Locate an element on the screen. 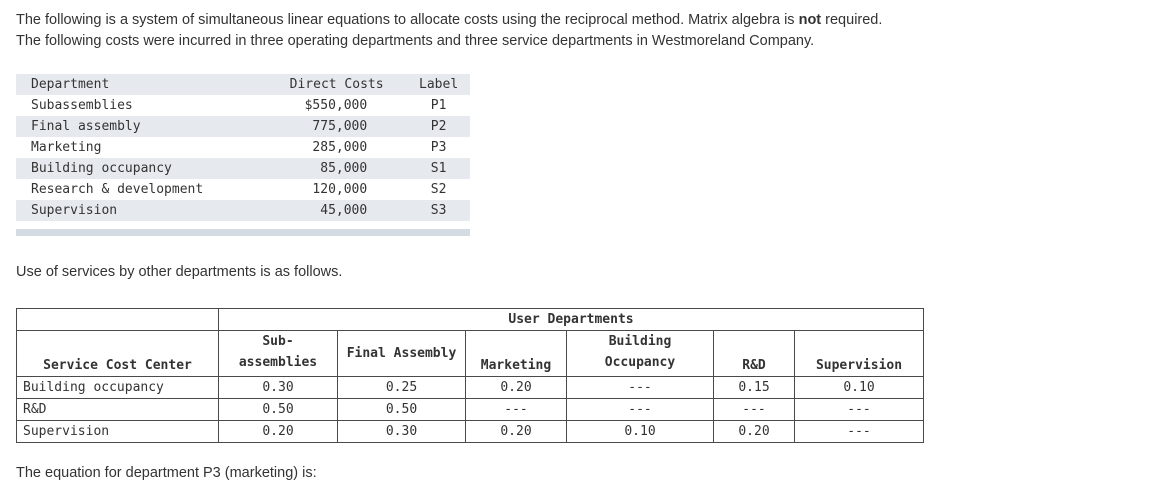 This screenshot has width=1156, height=500. direct-cost: 45,000 is located at coordinates (344, 210).